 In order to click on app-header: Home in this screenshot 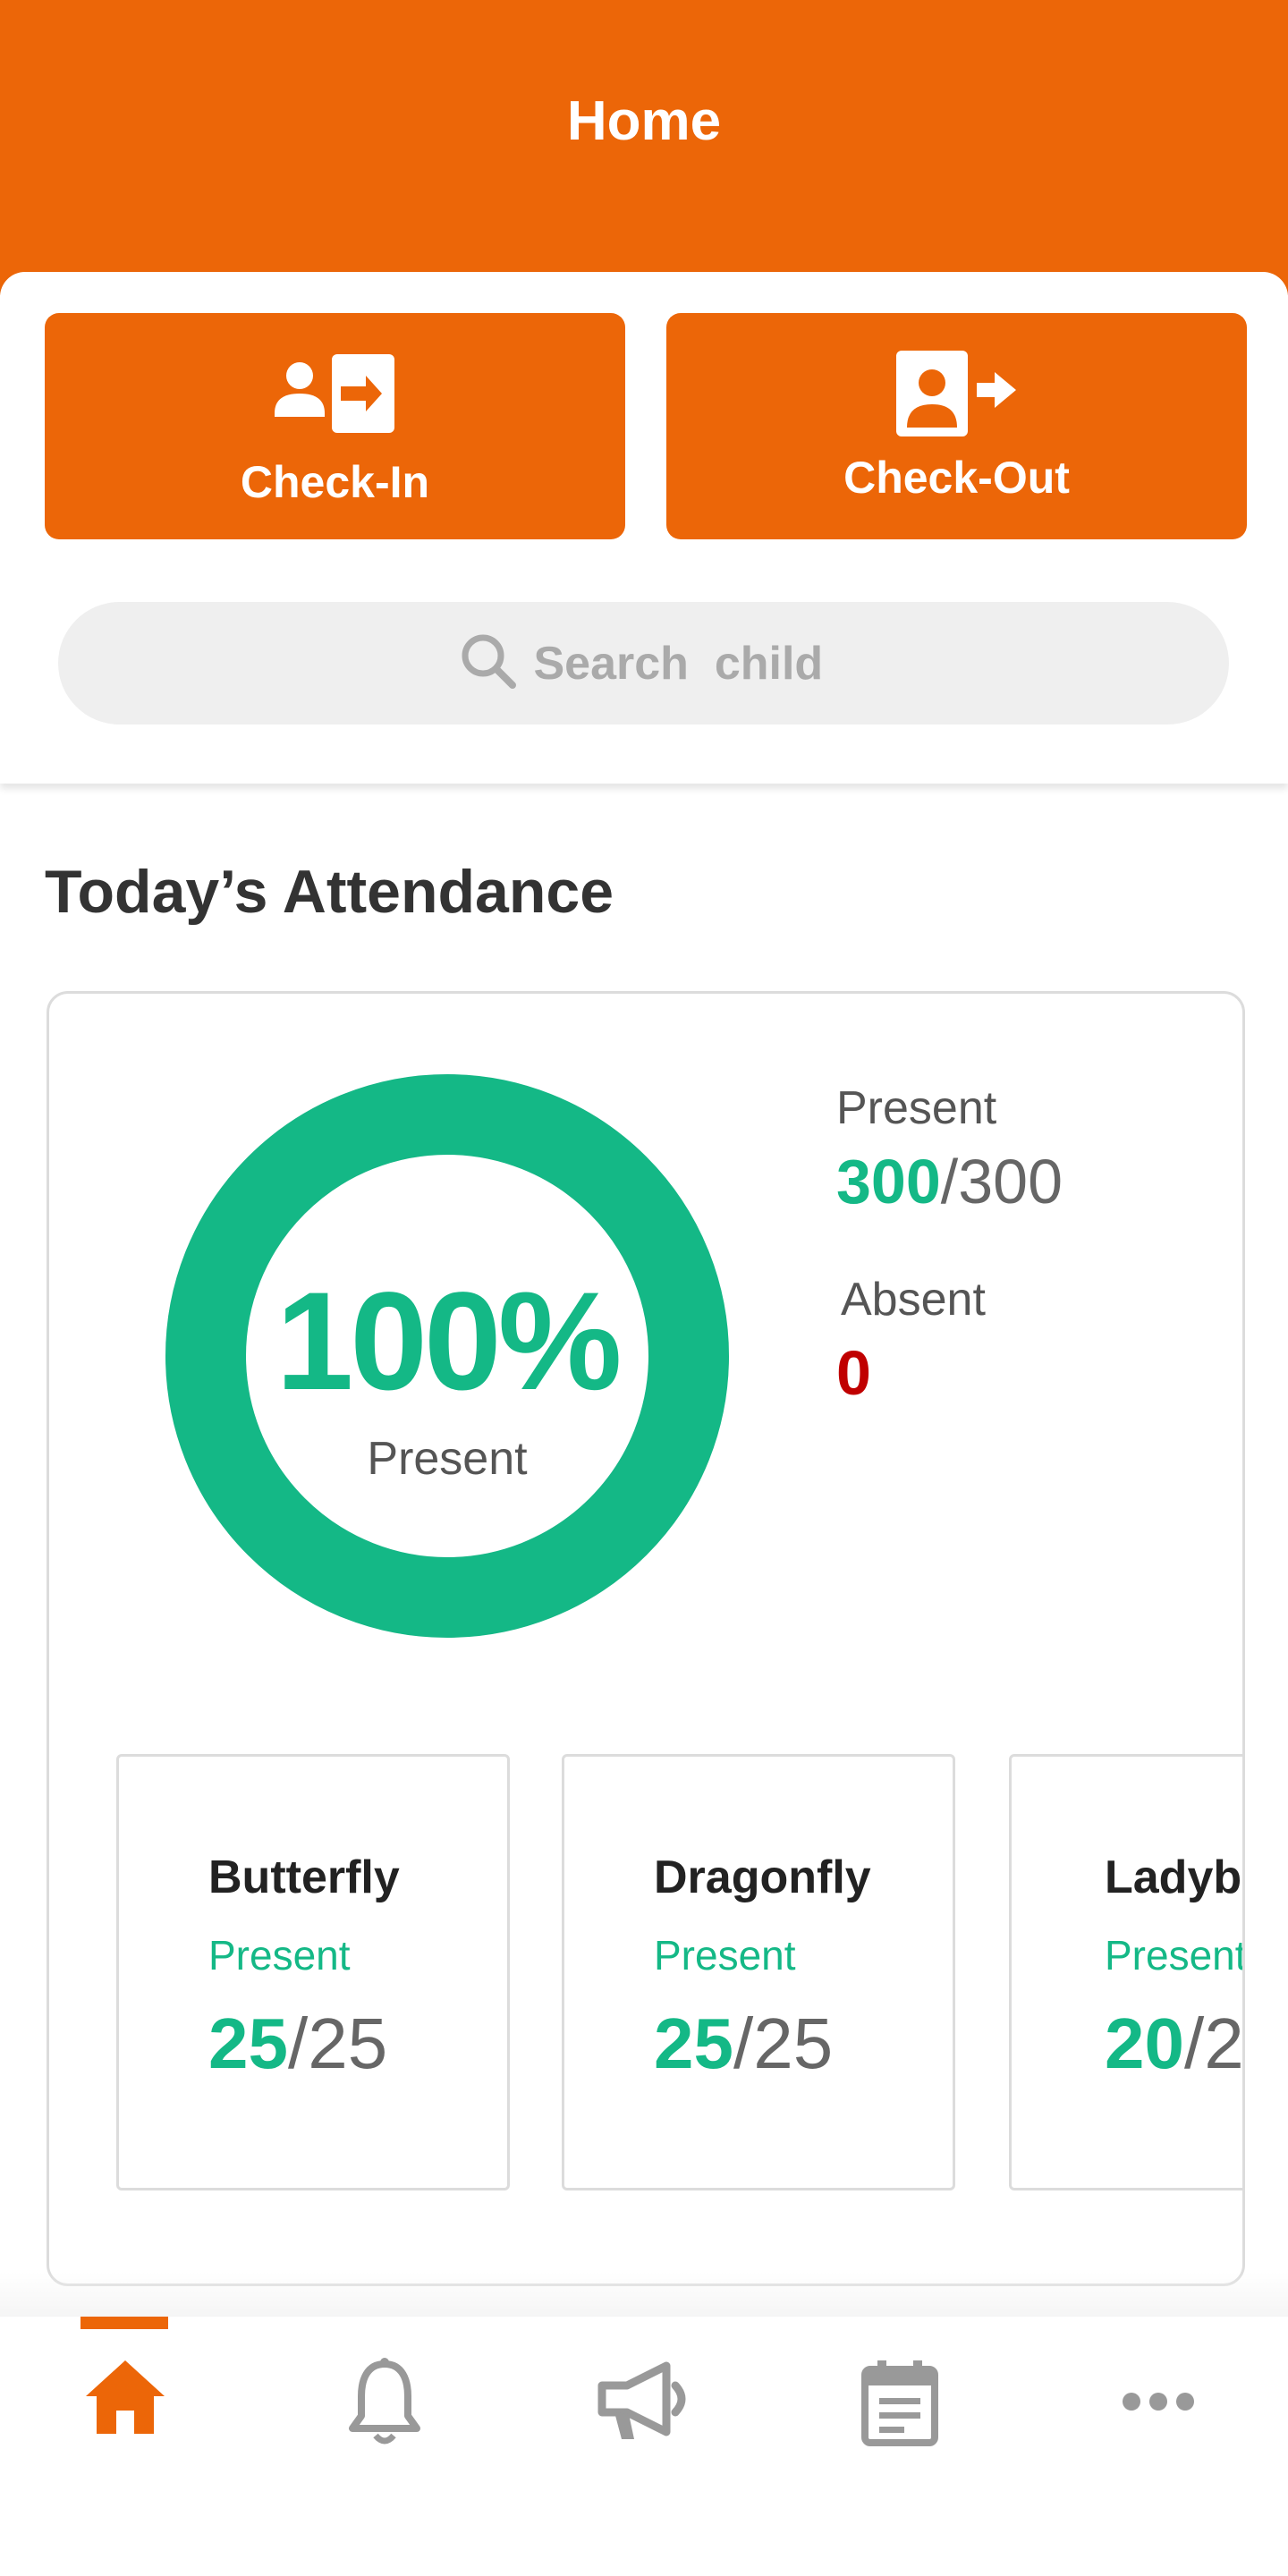, I will do `click(644, 147)`.